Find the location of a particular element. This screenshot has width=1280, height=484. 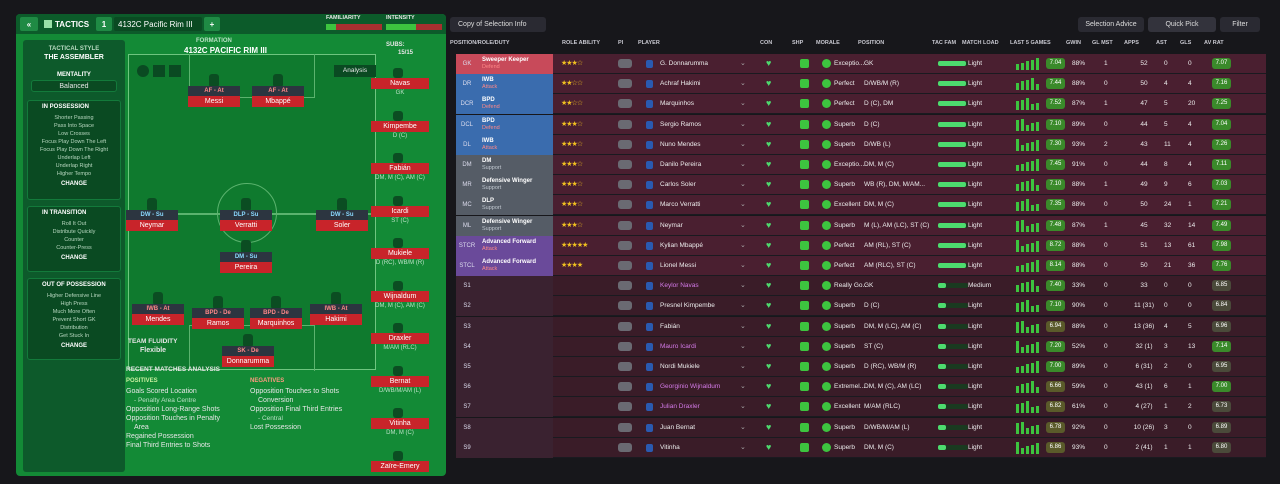

position-slot: ML is located at coordinates (467, 225).